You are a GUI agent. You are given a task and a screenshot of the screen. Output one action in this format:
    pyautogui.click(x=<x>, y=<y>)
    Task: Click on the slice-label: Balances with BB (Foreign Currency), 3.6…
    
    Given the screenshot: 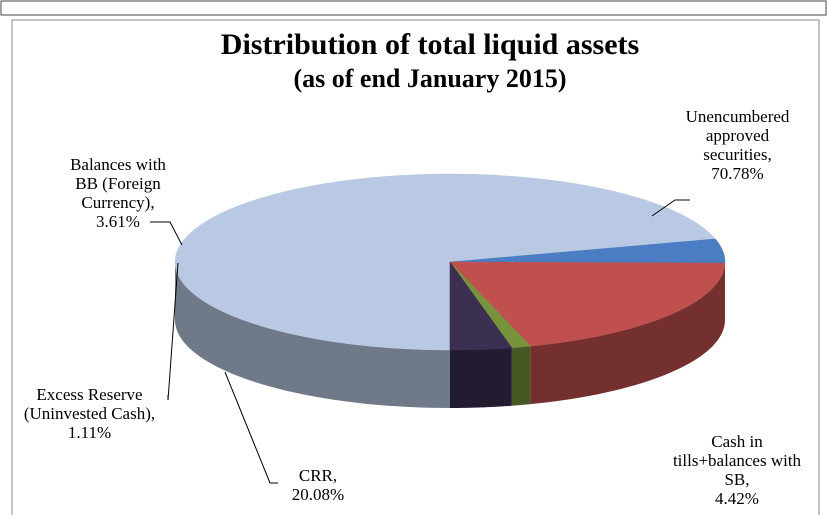 What is the action you would take?
    pyautogui.click(x=118, y=193)
    